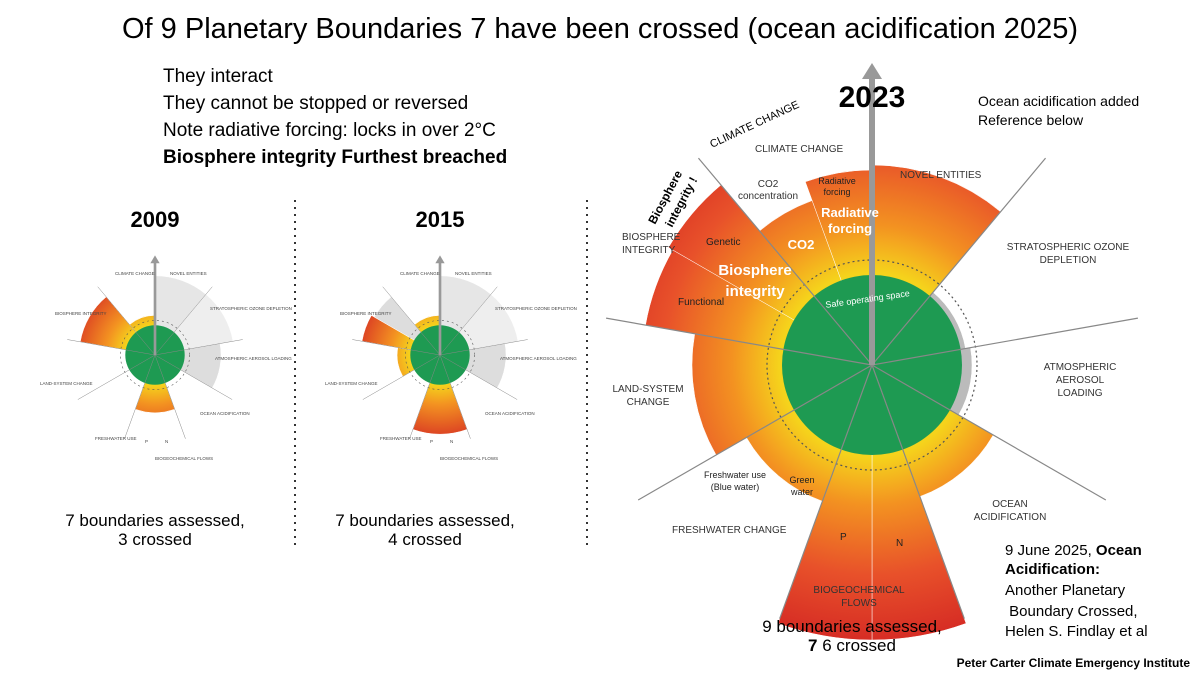 The height and width of the screenshot is (680, 1200). What do you see at coordinates (155, 539) in the screenshot?
I see `caption: 3 crossed` at bounding box center [155, 539].